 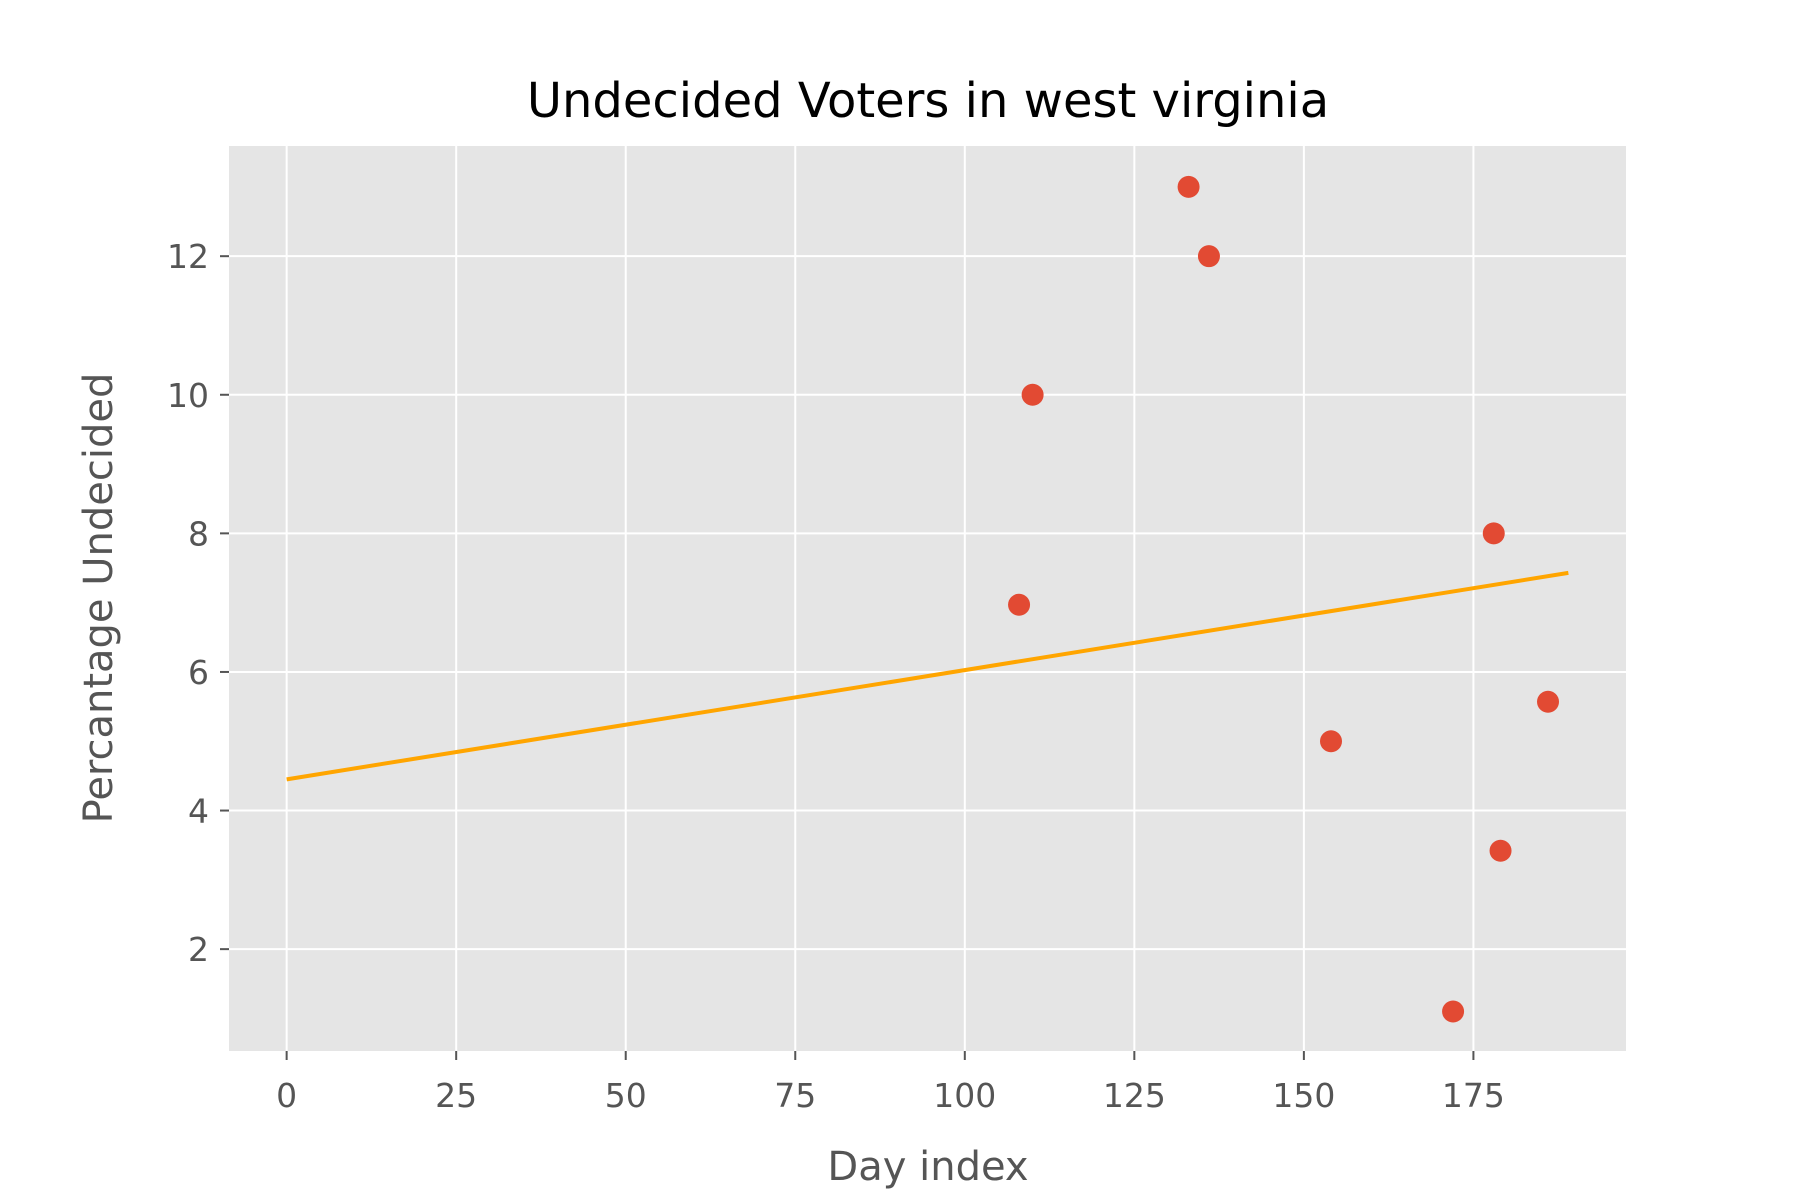 I want to click on x-tick-label: 100, so click(x=964, y=1095).